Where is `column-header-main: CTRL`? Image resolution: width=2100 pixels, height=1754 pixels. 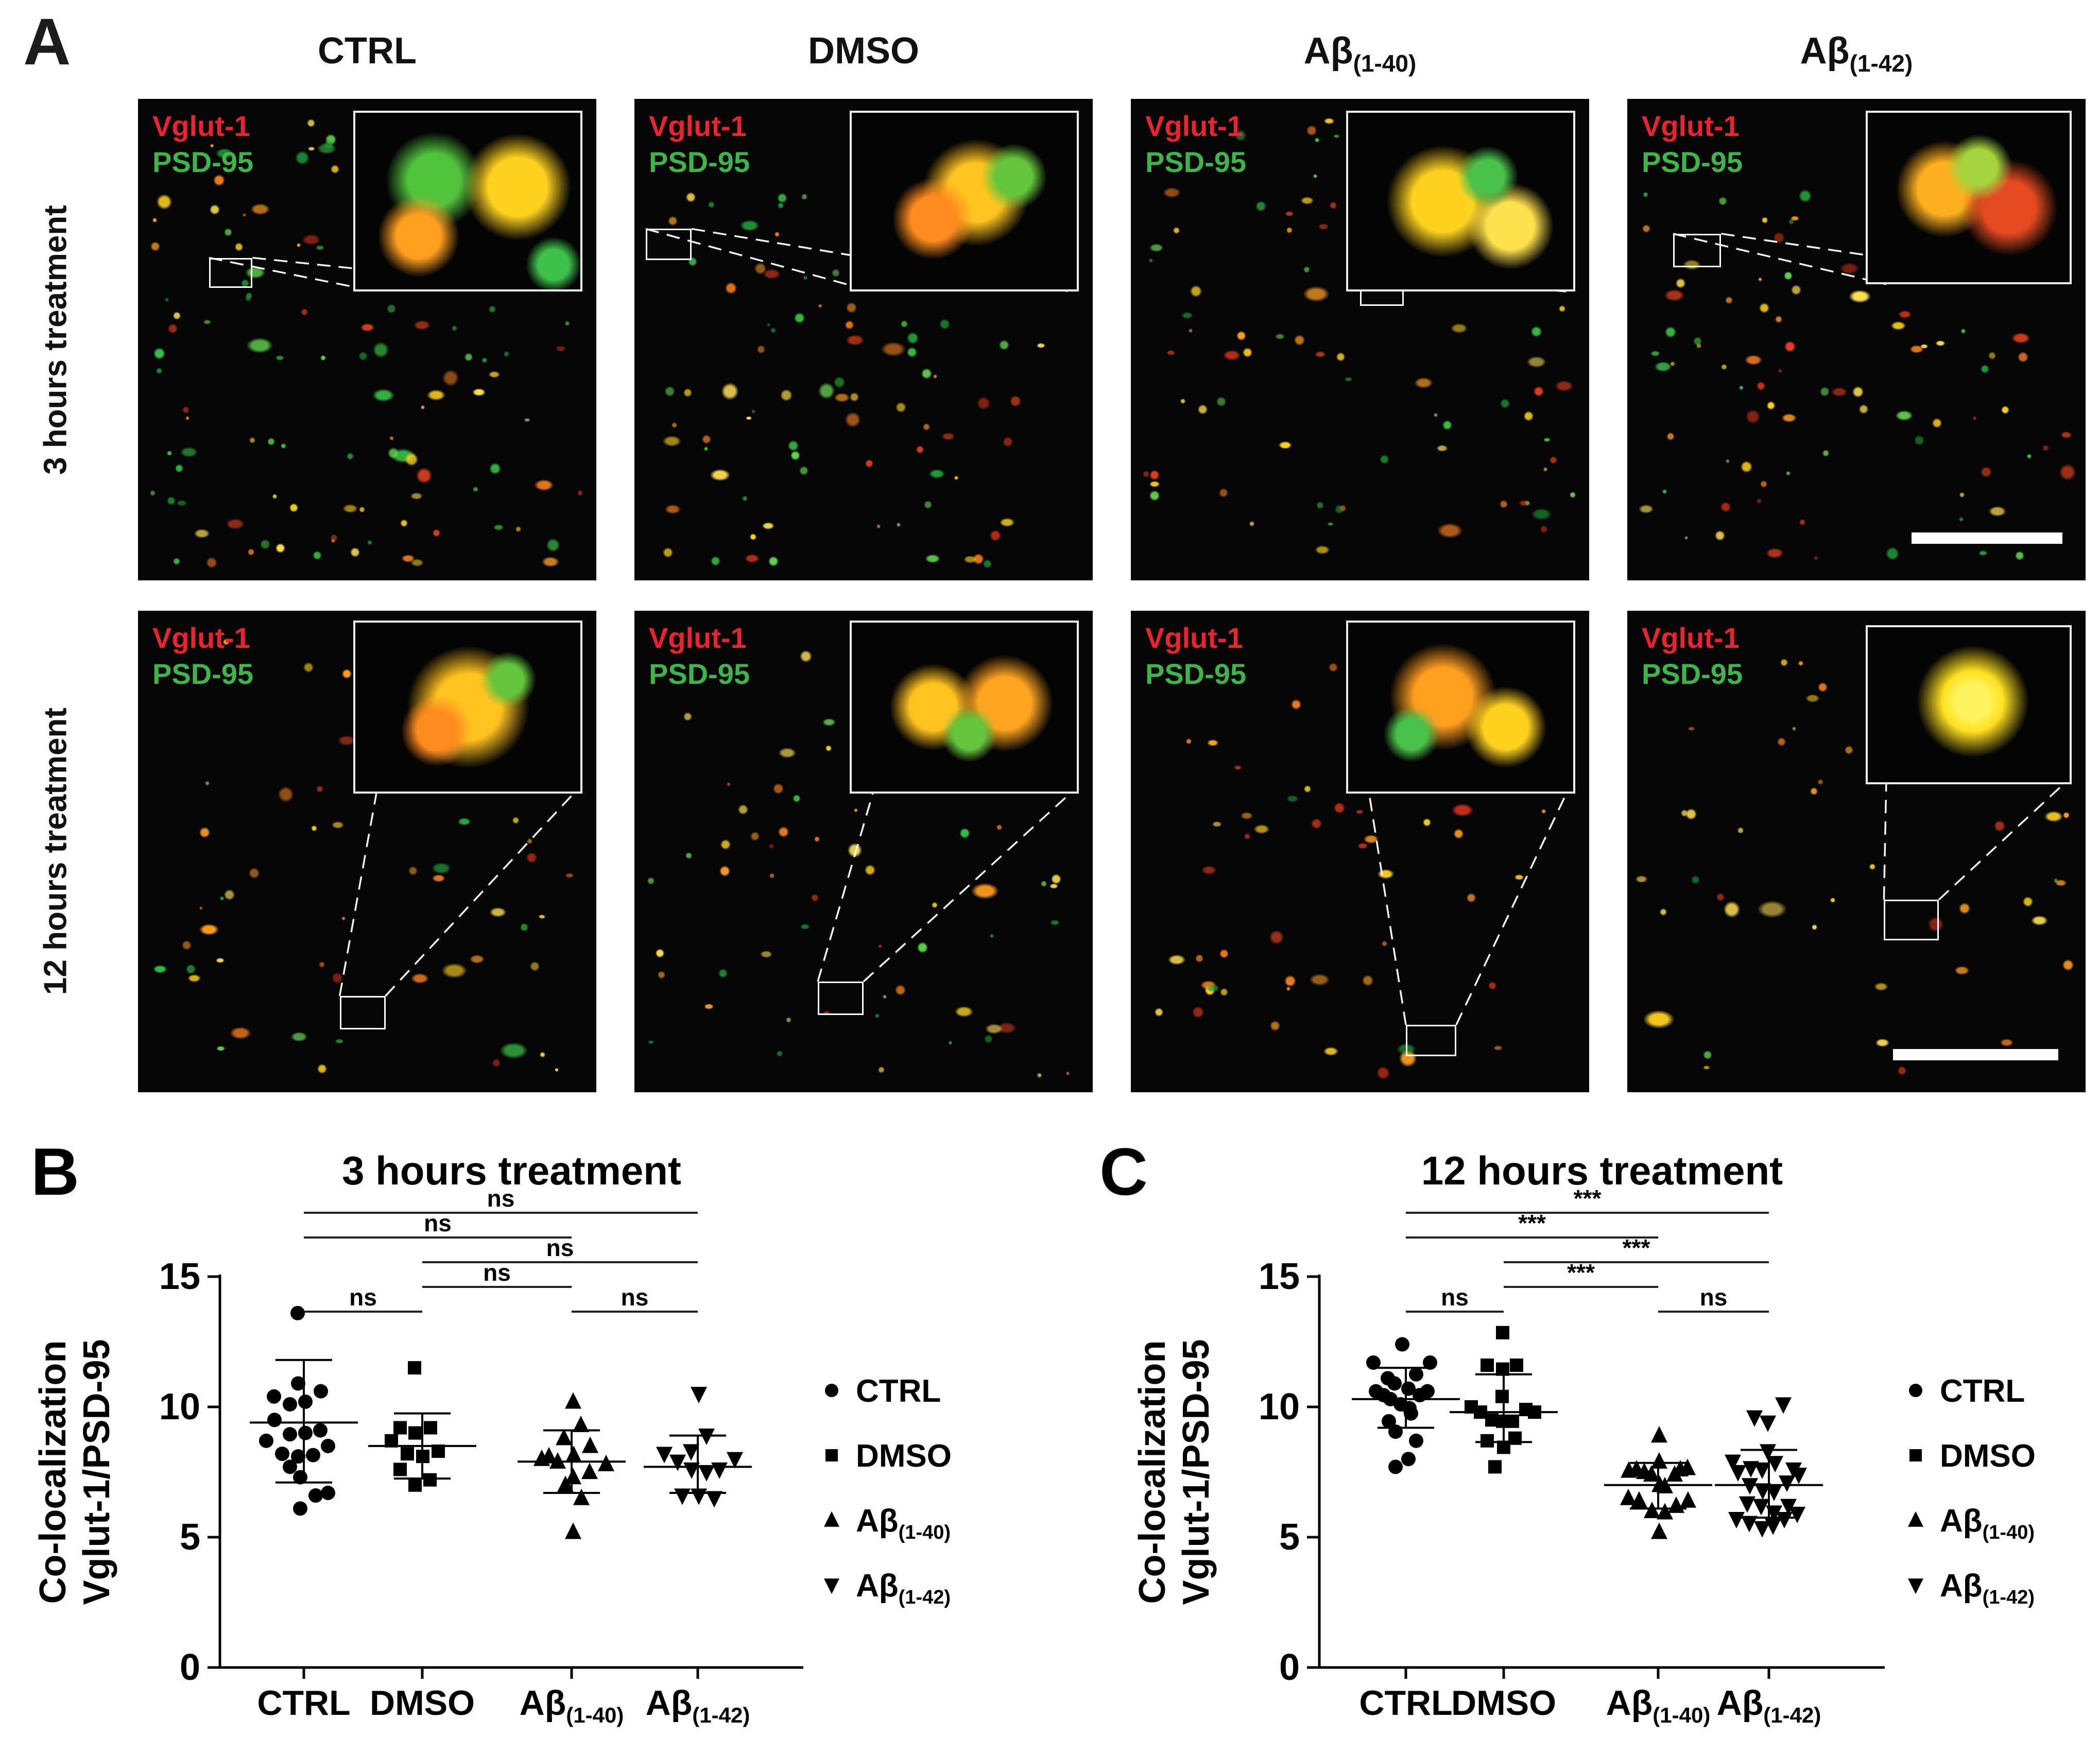 column-header-main: CTRL is located at coordinates (367, 51).